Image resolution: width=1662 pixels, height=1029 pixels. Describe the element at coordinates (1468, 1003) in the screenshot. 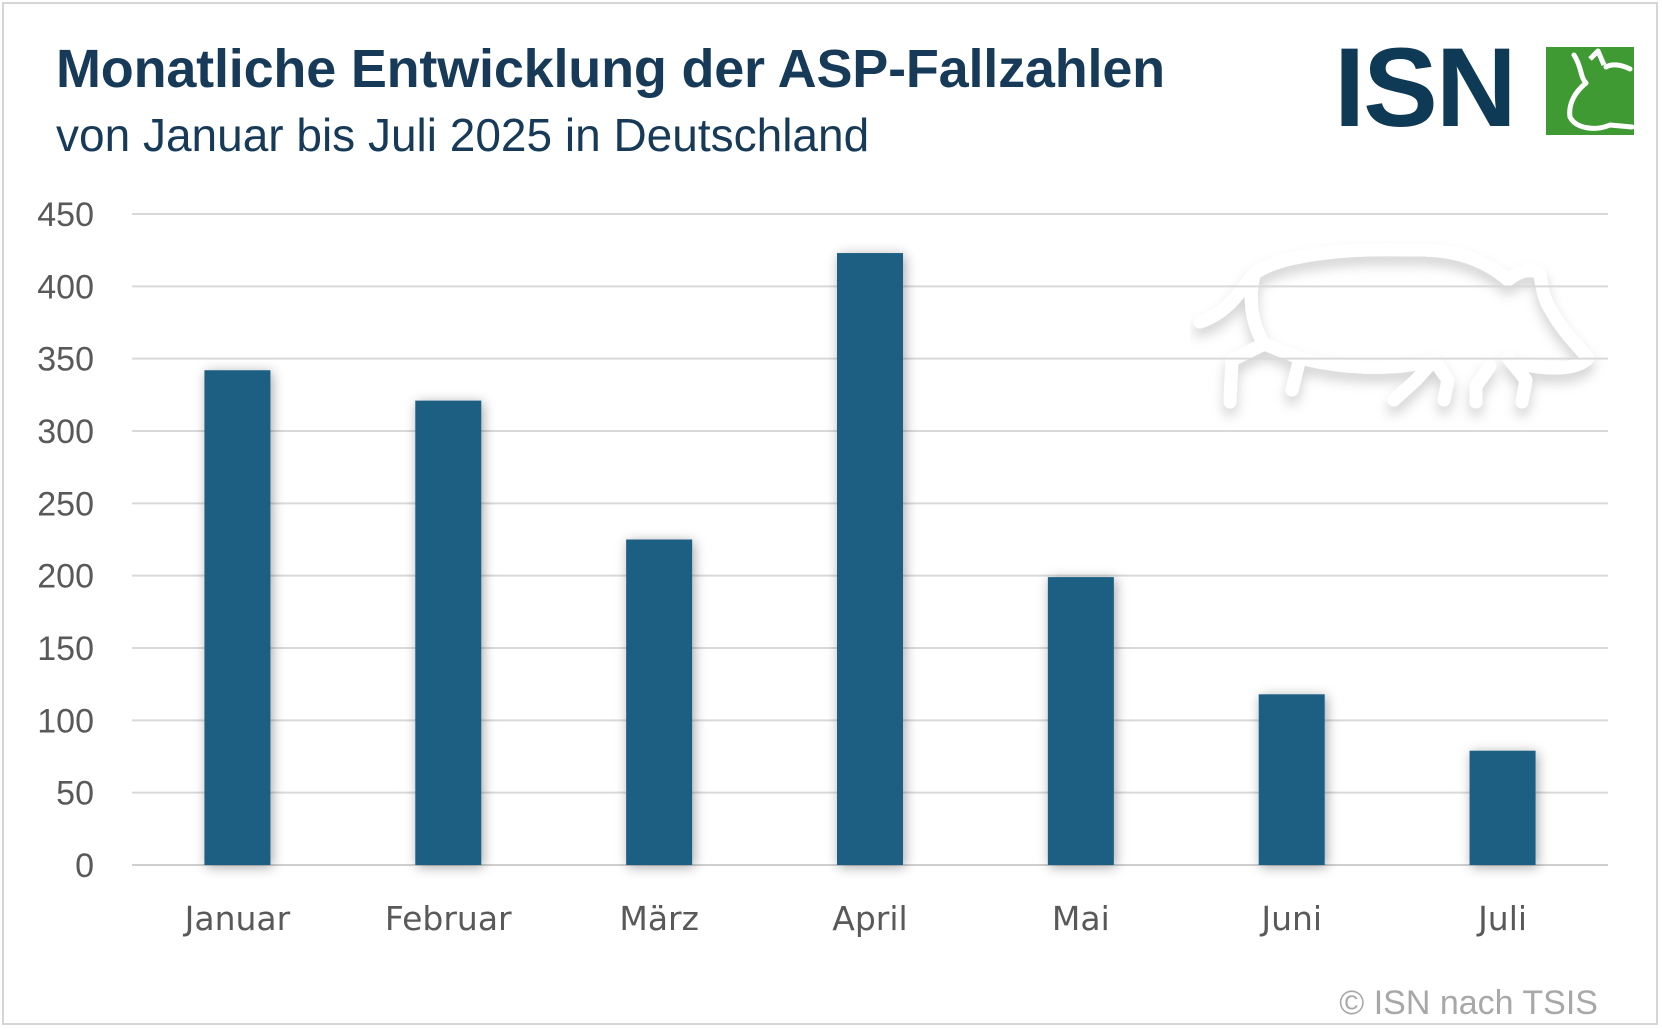

I see `copyright-note: © ISN nach TSIS` at that location.